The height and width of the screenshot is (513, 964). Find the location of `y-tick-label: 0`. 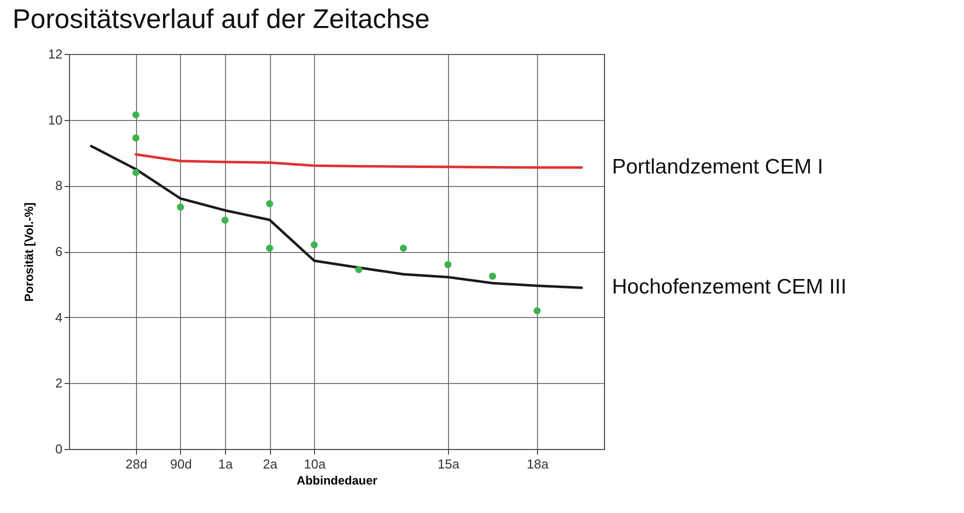

y-tick-label: 0 is located at coordinates (58, 449).